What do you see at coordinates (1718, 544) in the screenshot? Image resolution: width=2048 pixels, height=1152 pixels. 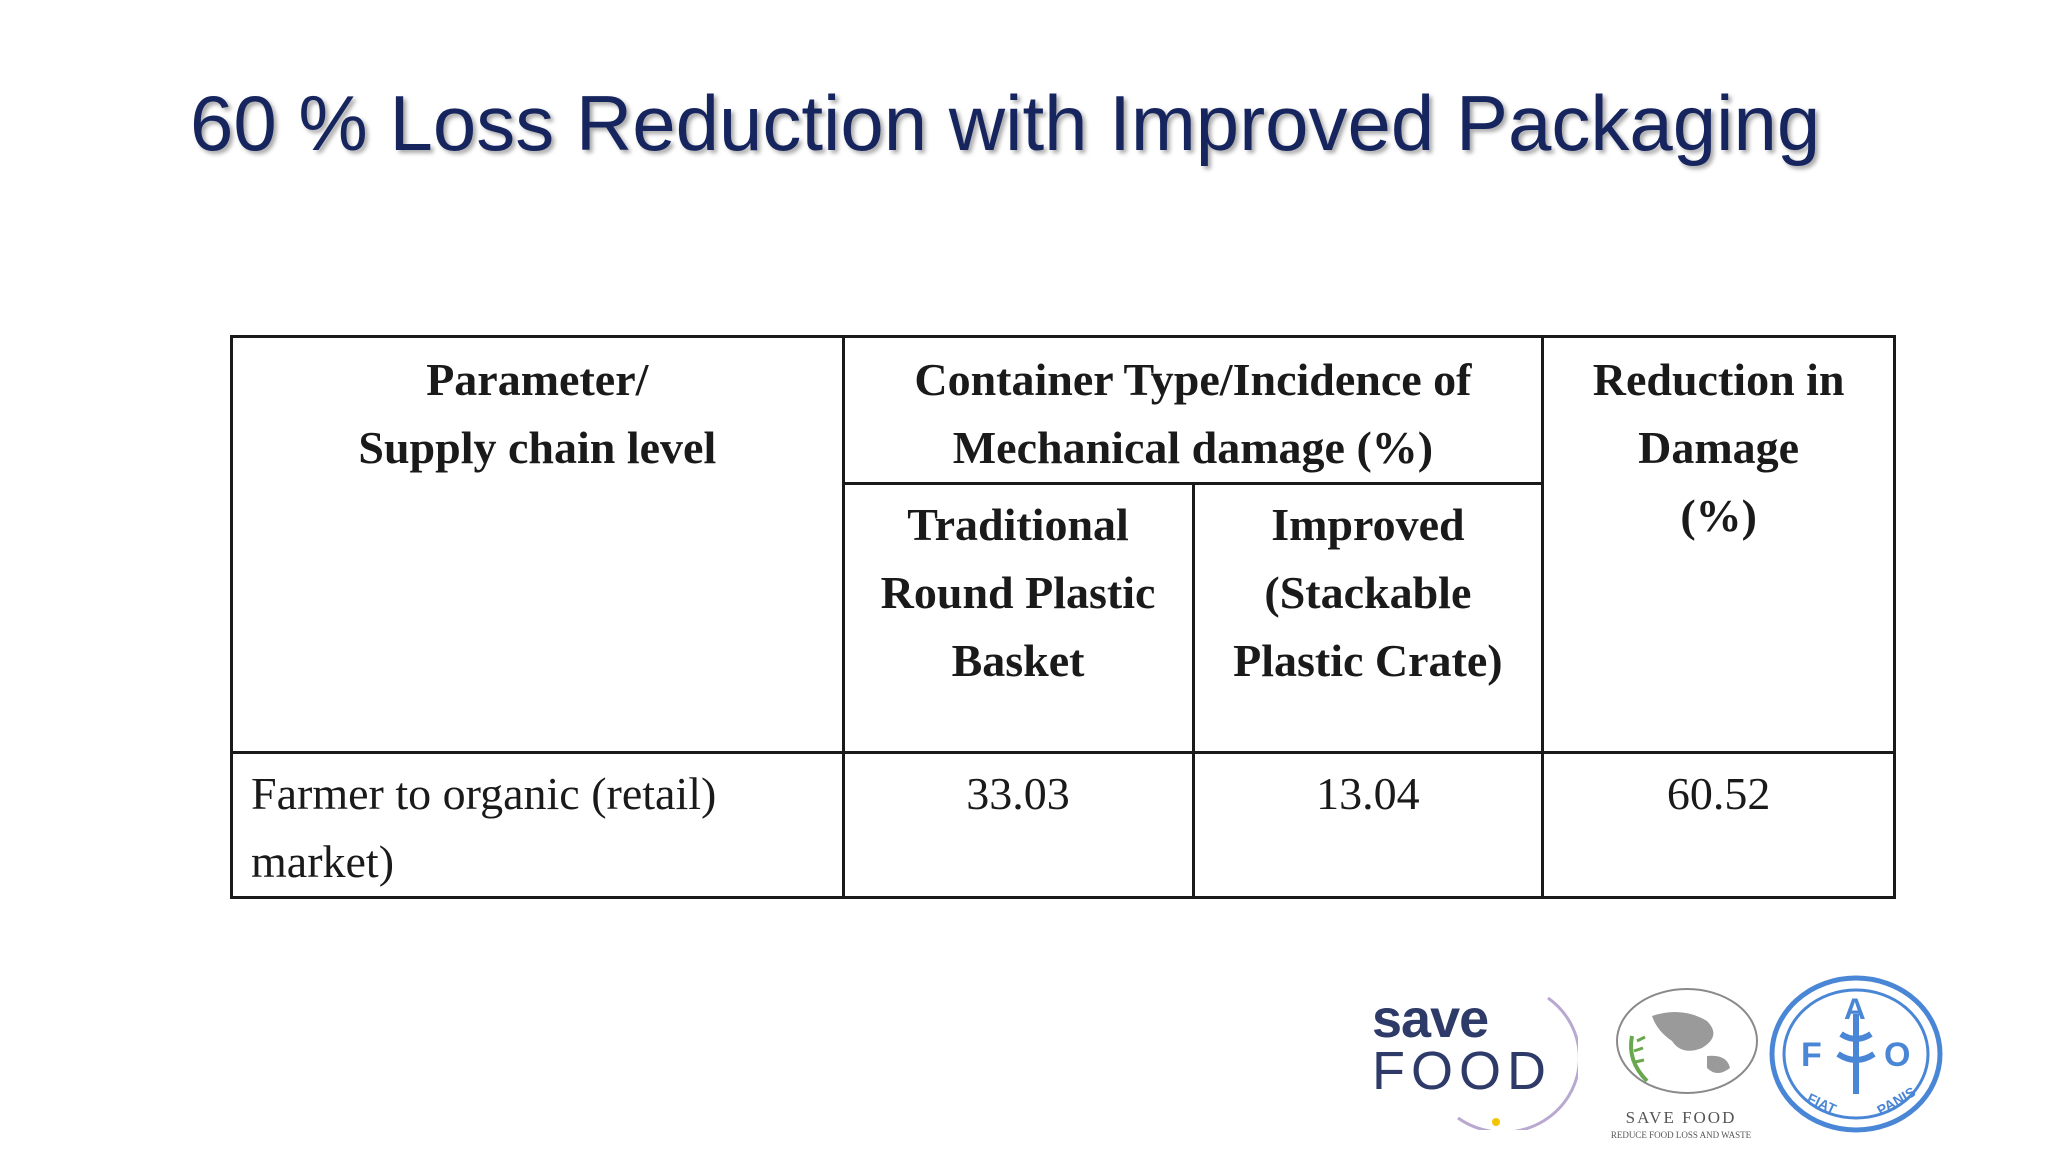 I see `header-reduction: Reduction in Damage (%)` at bounding box center [1718, 544].